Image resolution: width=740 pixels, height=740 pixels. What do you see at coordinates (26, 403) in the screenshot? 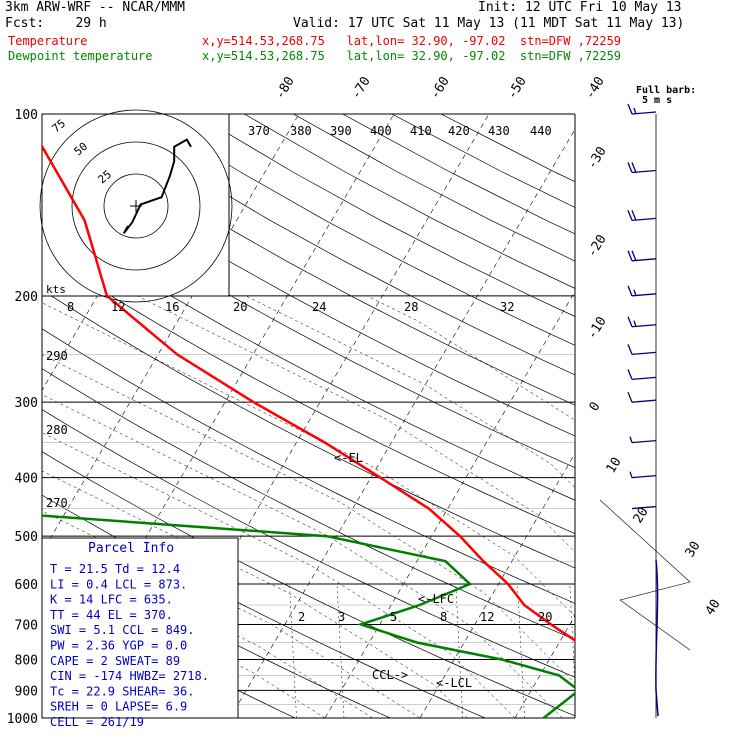
I see `pressure-tick-label: 300` at bounding box center [26, 403].